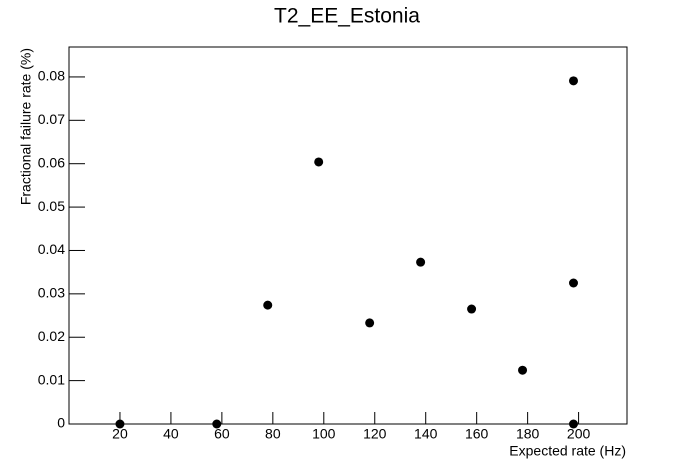  I want to click on x-tick-label: 140, so click(426, 434).